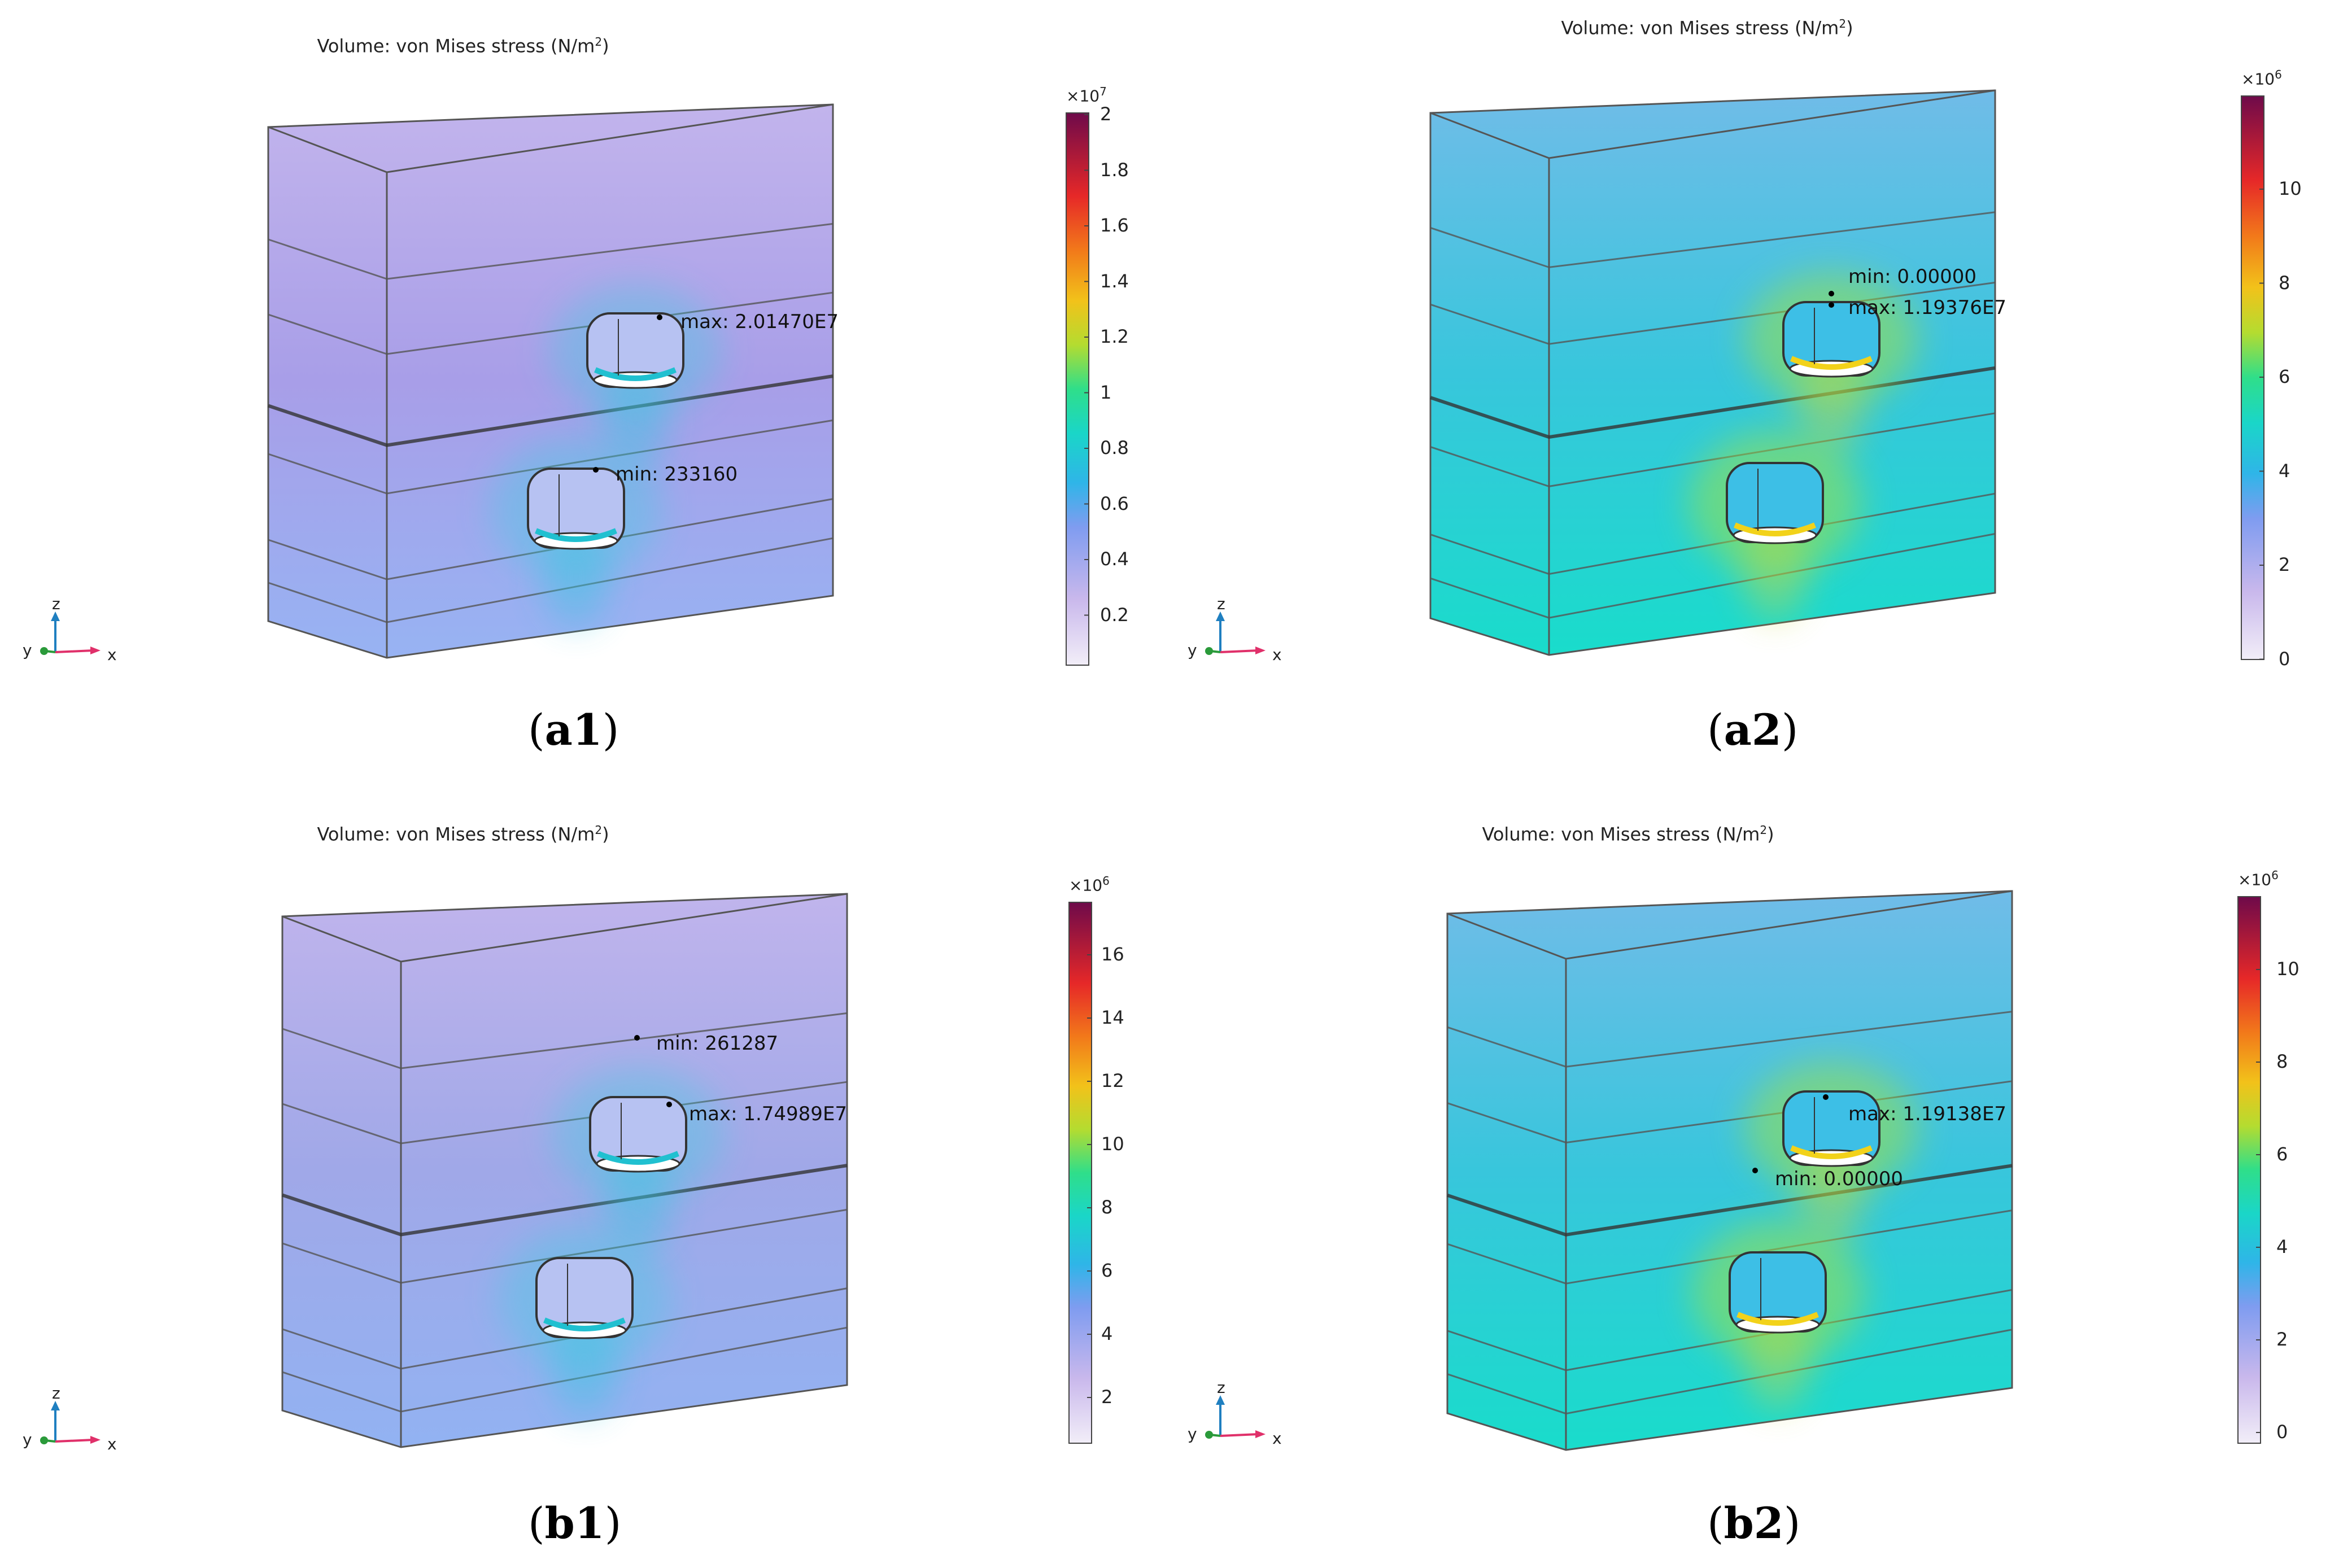  I want to click on multiplier-exponent: 7, so click(1103, 91).